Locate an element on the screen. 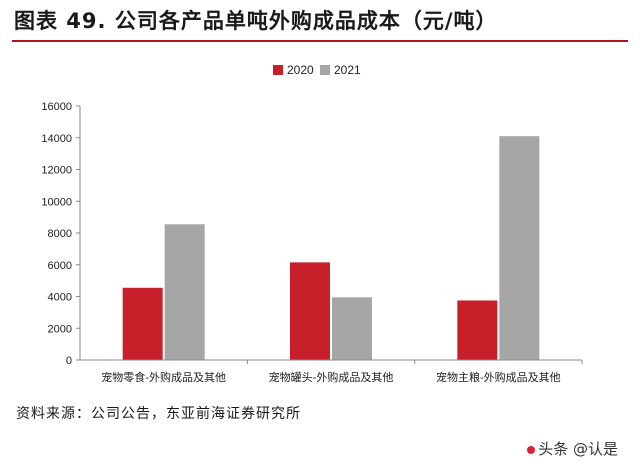  y-tick-label: 6000 is located at coordinates (60, 266).